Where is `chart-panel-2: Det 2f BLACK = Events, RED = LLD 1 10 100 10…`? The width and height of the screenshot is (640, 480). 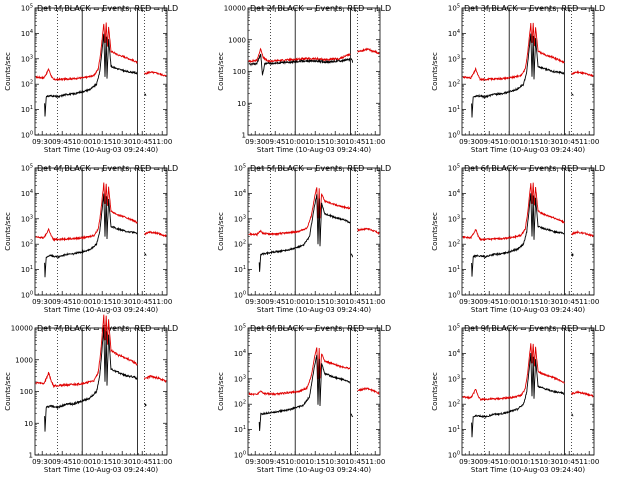
chart-panel-2: Det 2f BLACK = Events, RED = LLD 1 10 100 10… is located at coordinates (319, 80).